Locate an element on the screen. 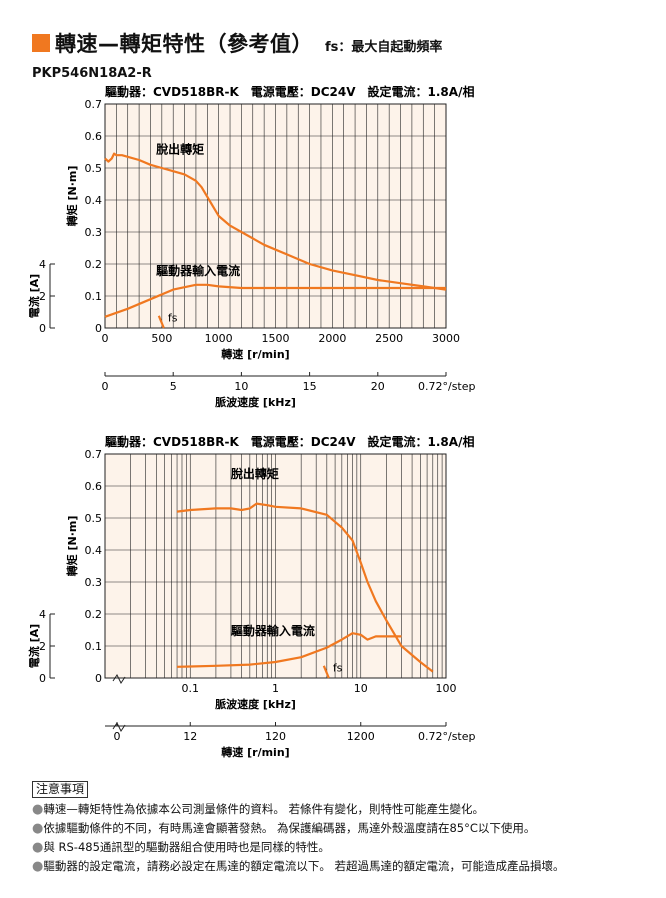  secondary-x-tick-label: 15 is located at coordinates (310, 386).